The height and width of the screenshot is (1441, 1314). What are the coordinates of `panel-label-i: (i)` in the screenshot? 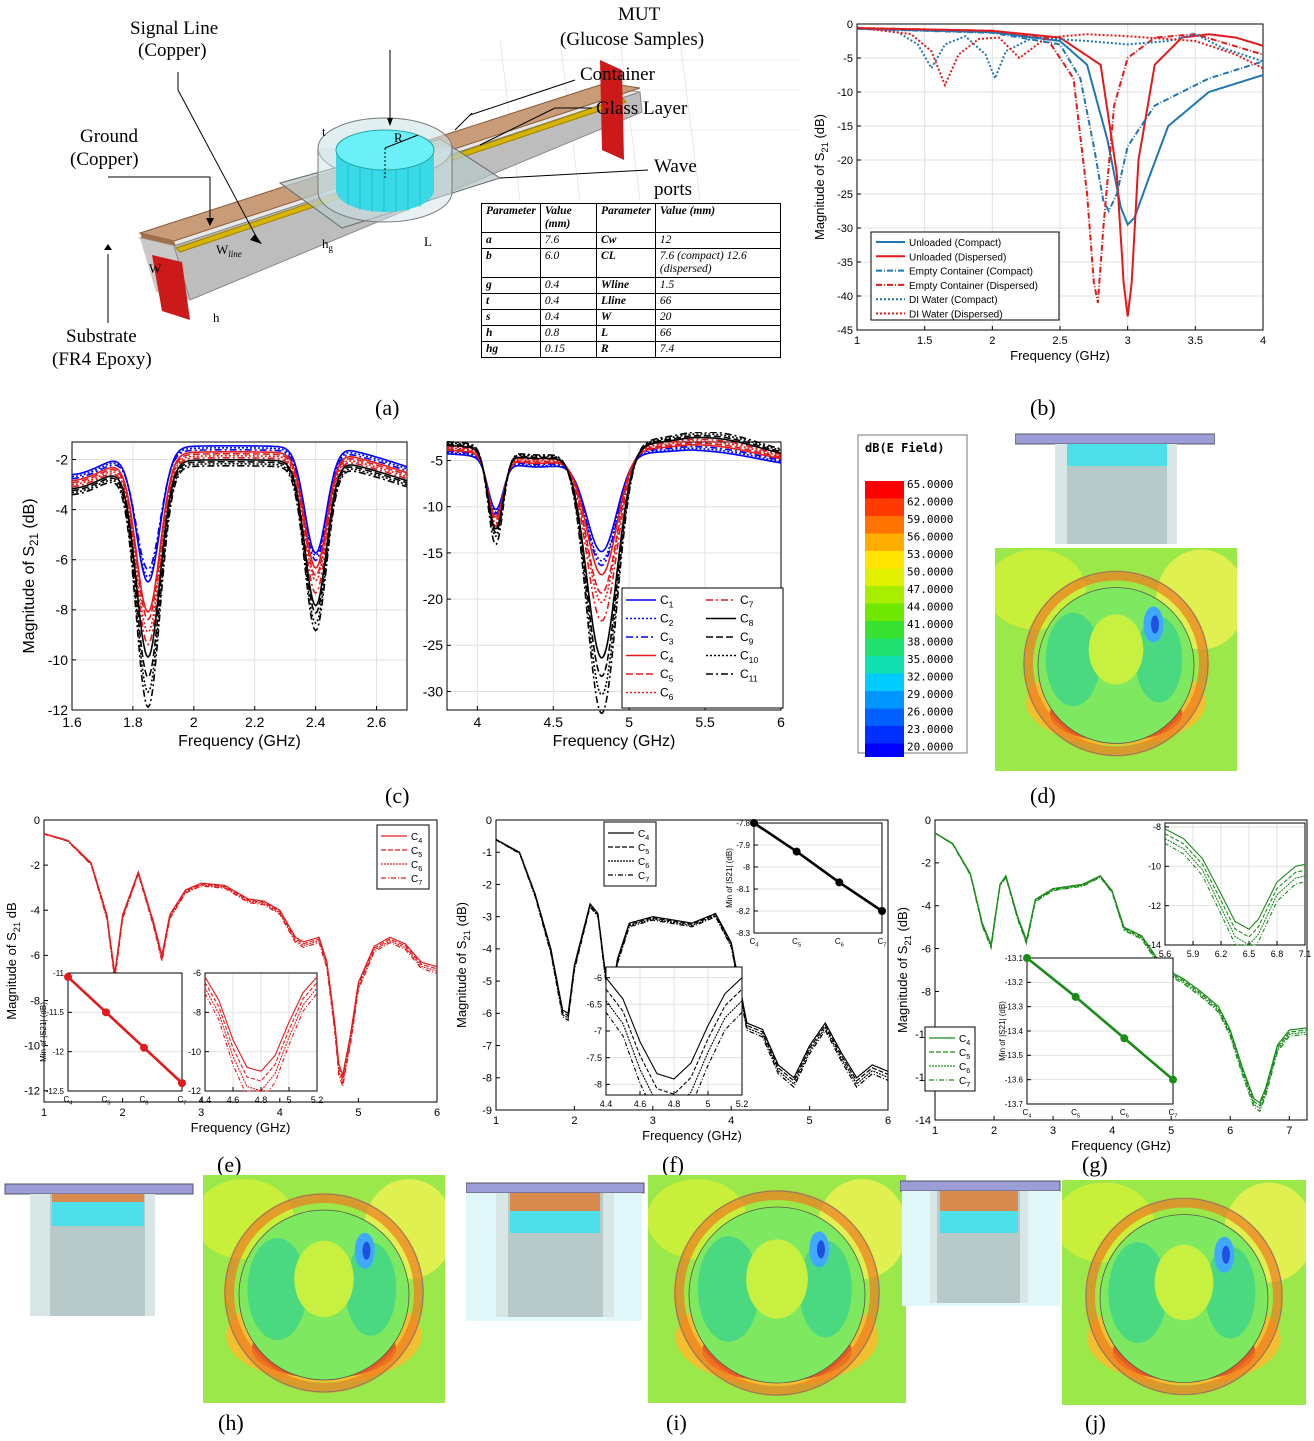 It's located at (676, 1423).